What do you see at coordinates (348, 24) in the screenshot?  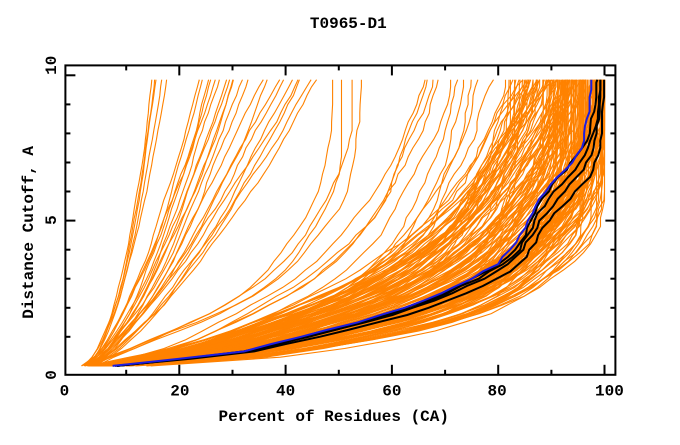 I see `svg-text: T0965-D1` at bounding box center [348, 24].